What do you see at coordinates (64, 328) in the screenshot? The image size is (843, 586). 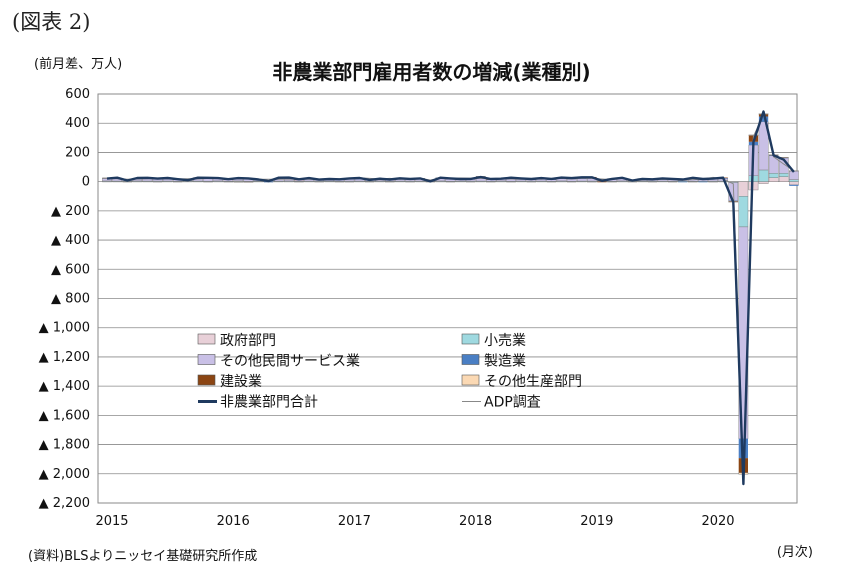 I see `y-tick-label: ▲ 1,000` at bounding box center [64, 328].